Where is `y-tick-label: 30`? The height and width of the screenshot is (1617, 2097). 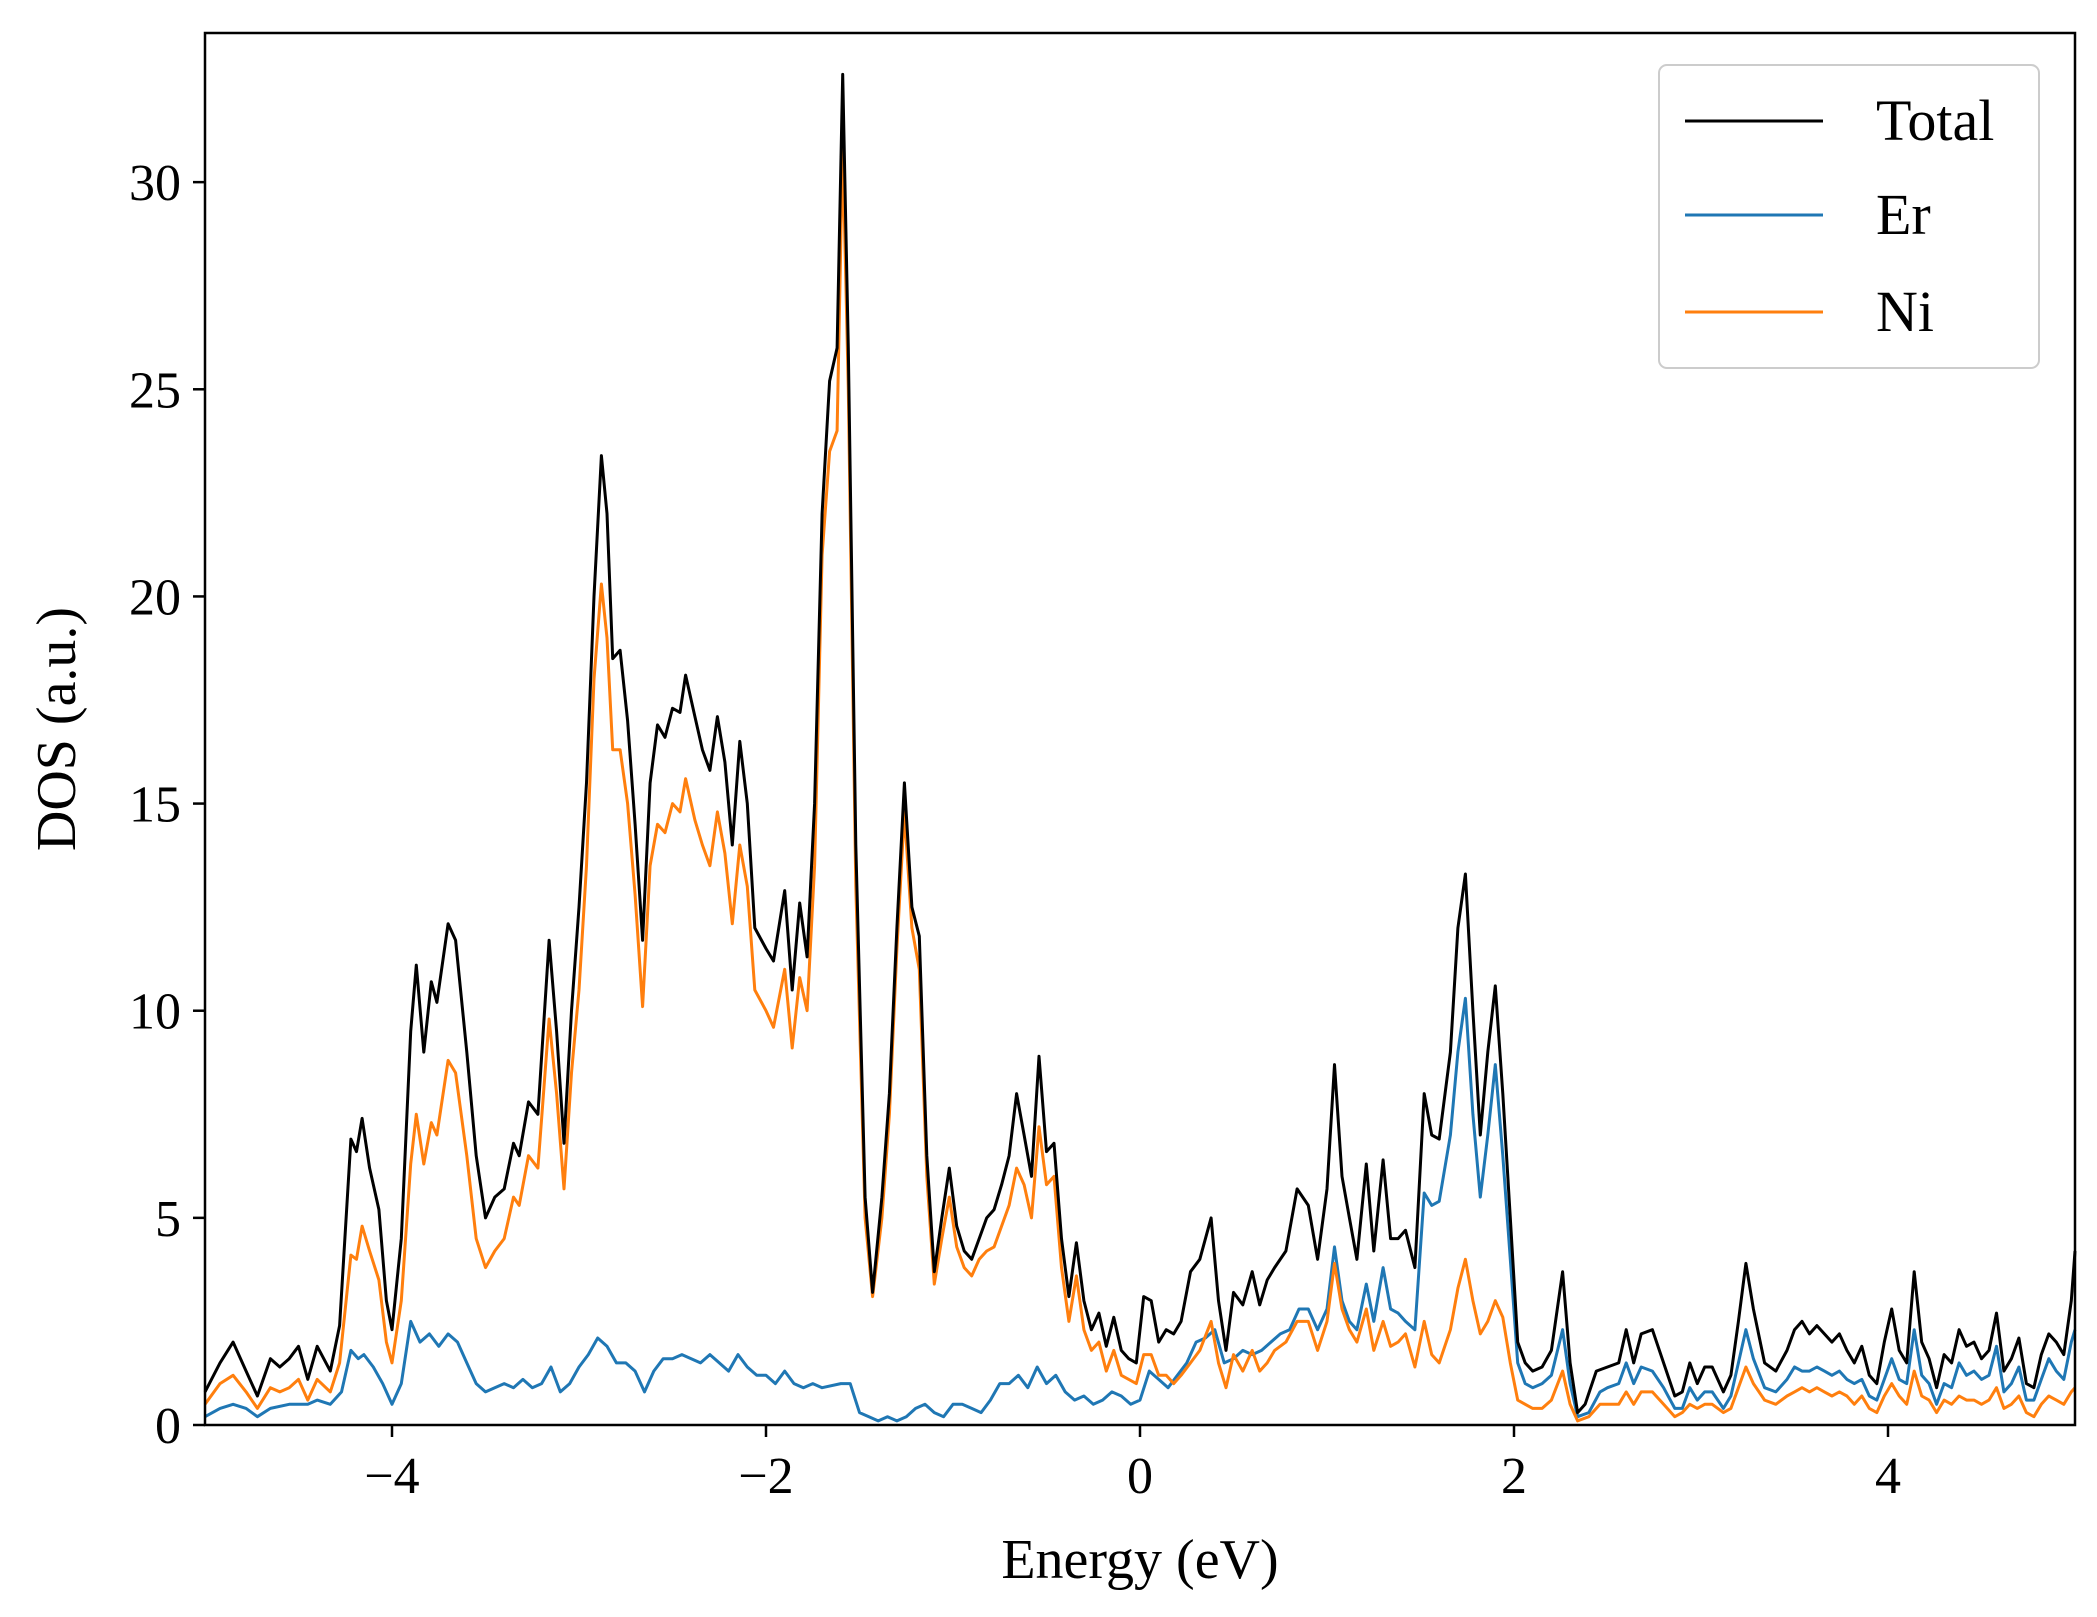
y-tick-label: 30 is located at coordinates (155, 183).